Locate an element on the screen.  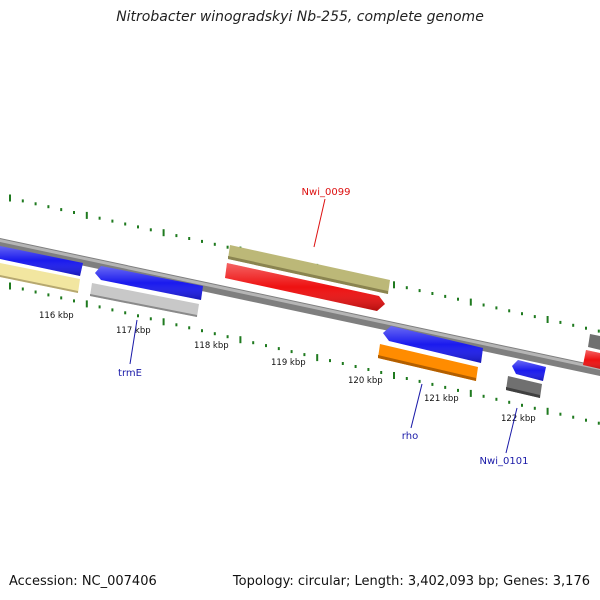
ruler-tick-label: 122 kbp is located at coordinates (518, 419).